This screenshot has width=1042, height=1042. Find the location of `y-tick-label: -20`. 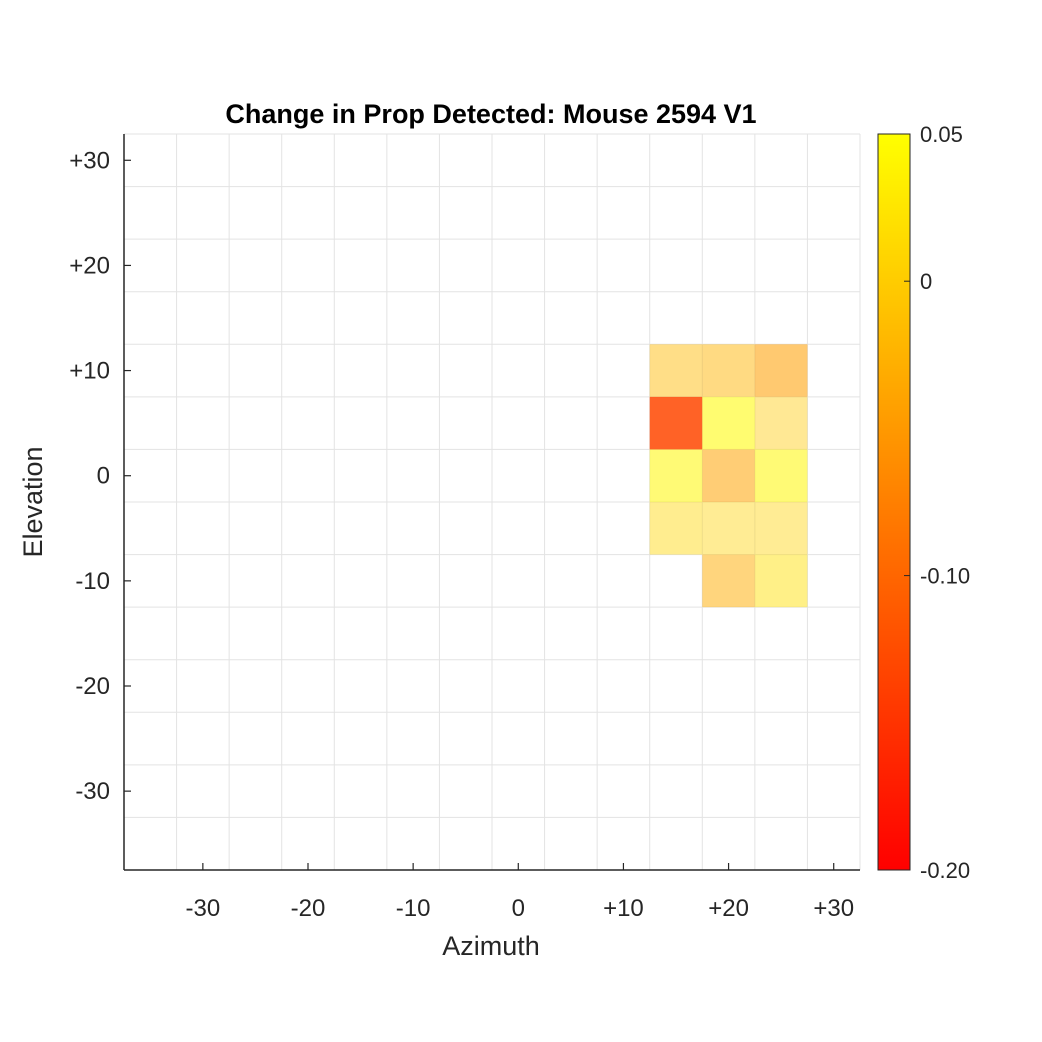

y-tick-label: -20 is located at coordinates (92, 686).